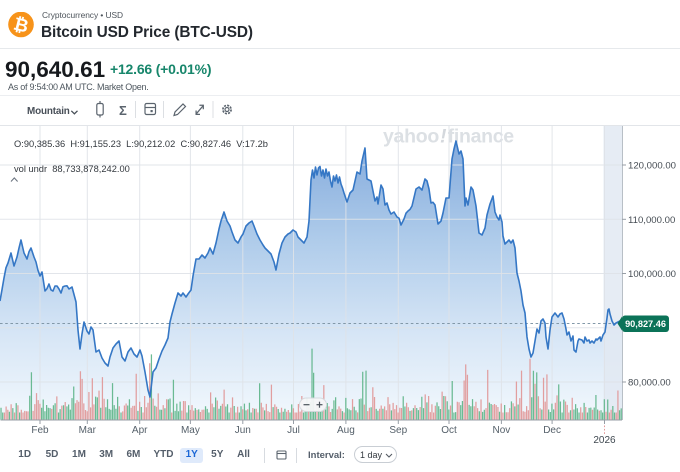 The width and height of the screenshot is (680, 472). Describe the element at coordinates (346, 430) in the screenshot. I see `svg-text: Aug` at that location.